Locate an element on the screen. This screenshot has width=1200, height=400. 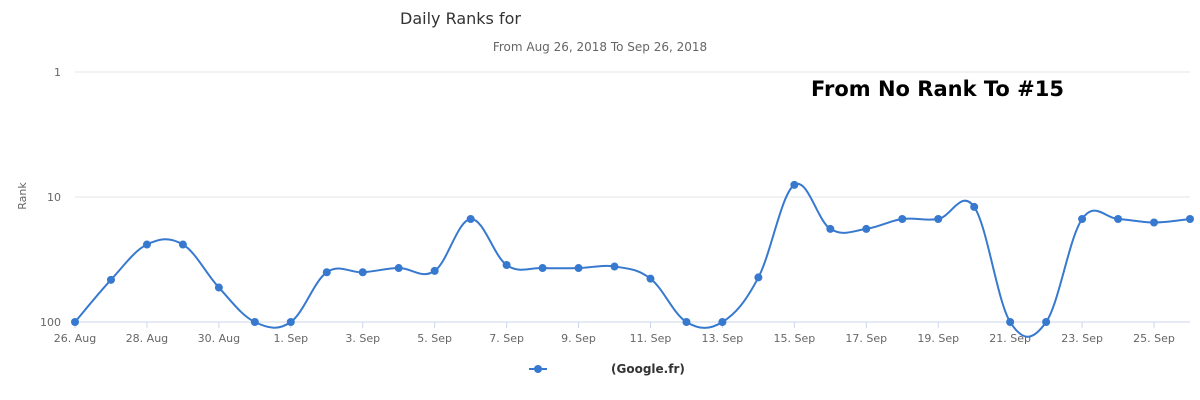
x-tick-label: 17. Sep is located at coordinates (866, 338).